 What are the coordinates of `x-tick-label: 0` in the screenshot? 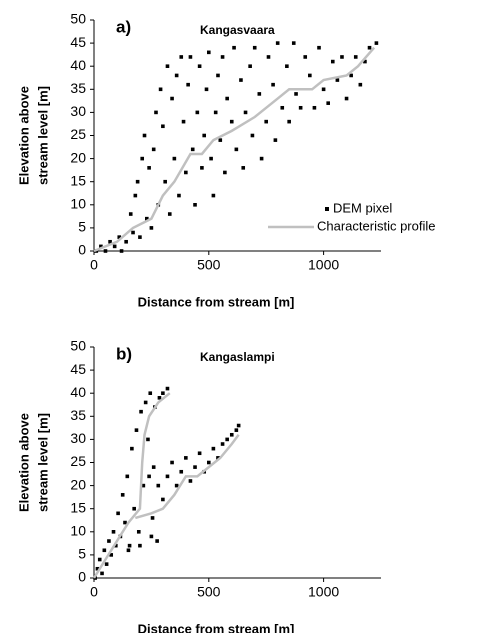 It's located at (94, 265).